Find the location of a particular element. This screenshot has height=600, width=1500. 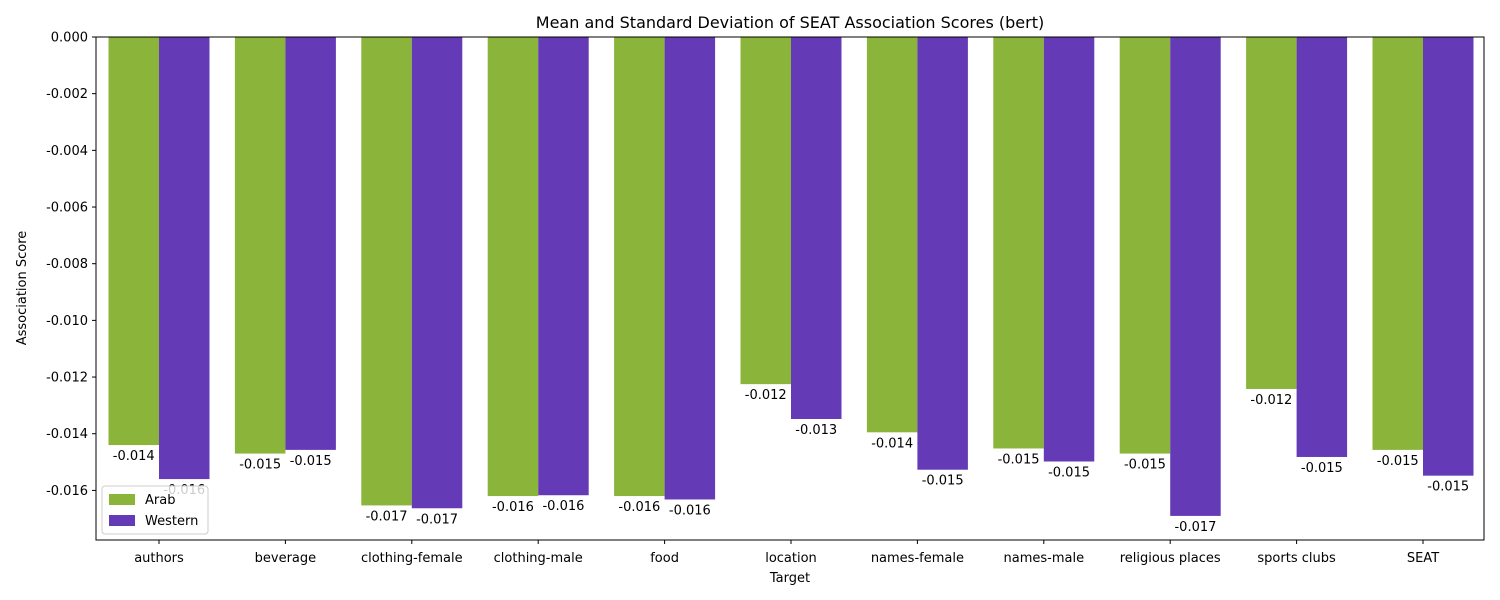

x-tick-label: clothing-female is located at coordinates (412, 558).